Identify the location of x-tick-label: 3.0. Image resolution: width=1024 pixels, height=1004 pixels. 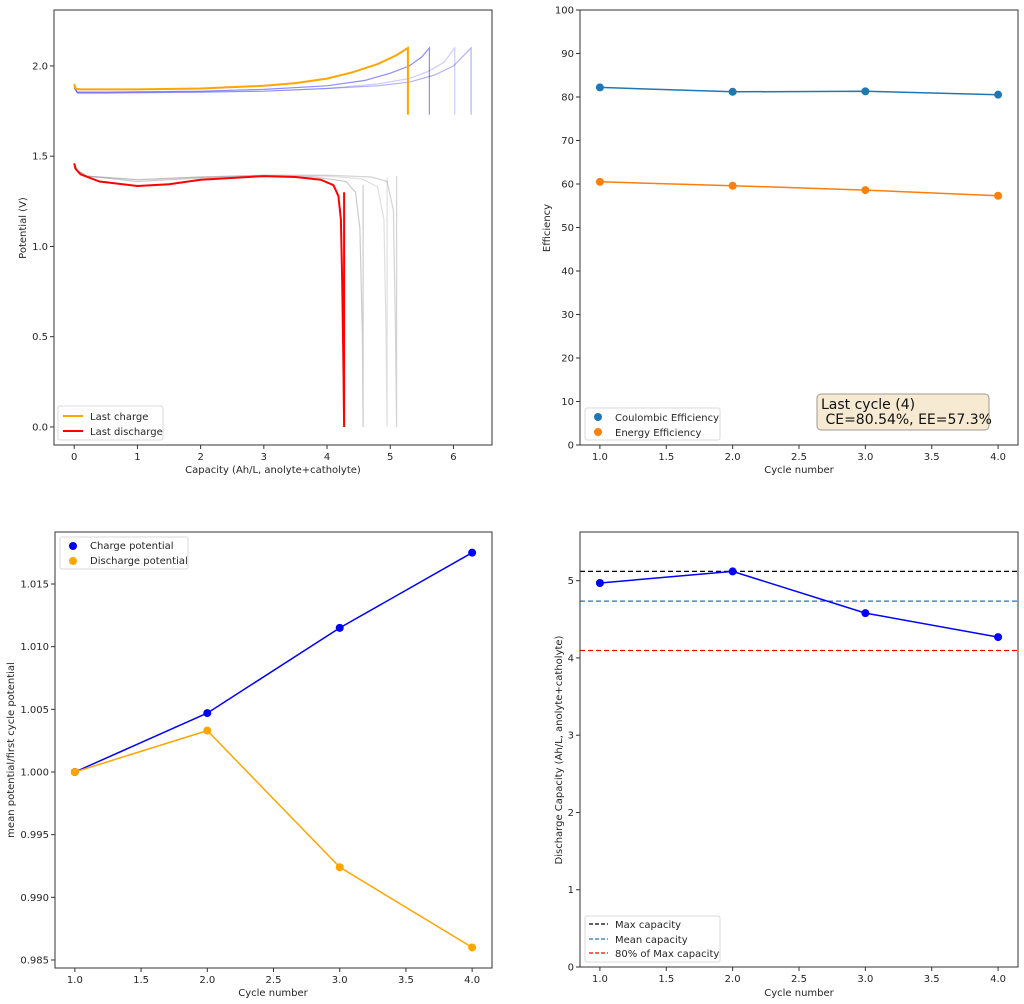
(340, 980).